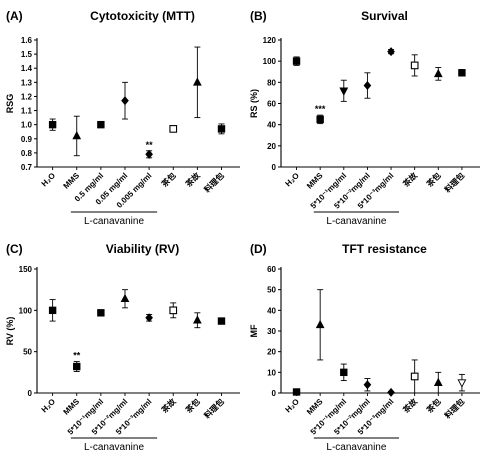 The height and width of the screenshot is (475, 490). Describe the element at coordinates (27, 167) in the screenshot. I see `y-tick-label: 0.7` at that location.